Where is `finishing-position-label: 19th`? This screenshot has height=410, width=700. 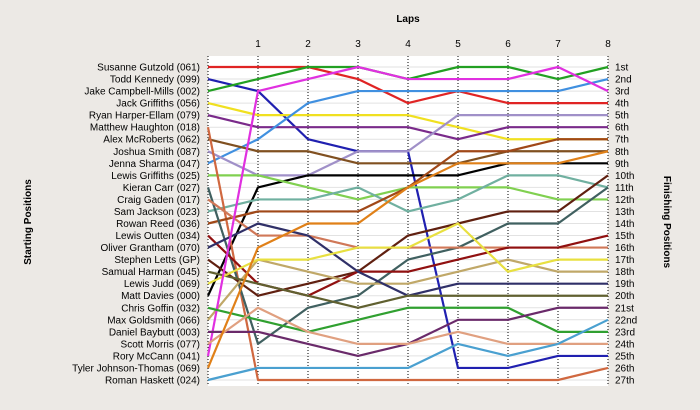 finishing-position-label: 19th is located at coordinates (624, 284).